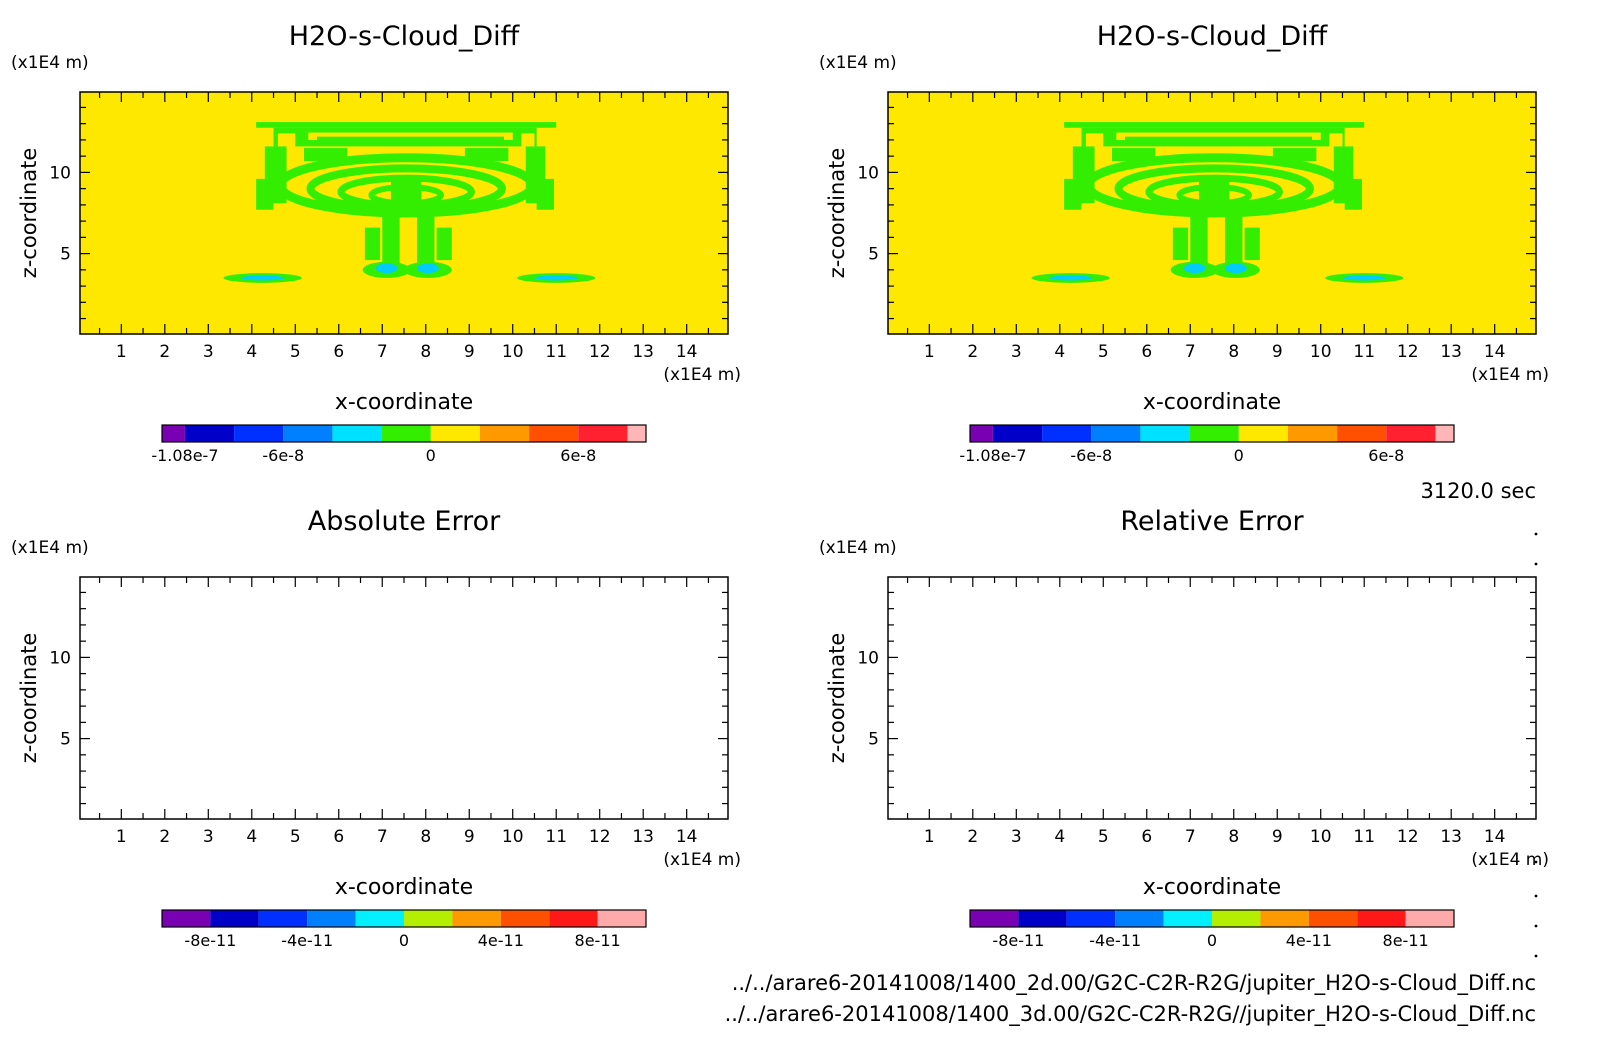  Describe the element at coordinates (1294, 155) in the screenshot. I see `cloud-lobe-right` at that location.